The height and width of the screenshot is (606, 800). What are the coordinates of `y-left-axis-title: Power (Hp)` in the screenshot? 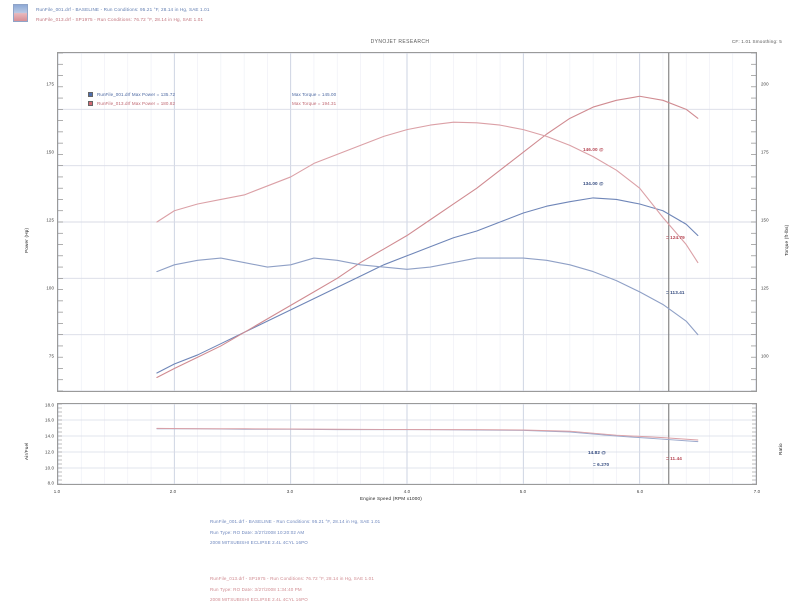 It's located at (26, 240).